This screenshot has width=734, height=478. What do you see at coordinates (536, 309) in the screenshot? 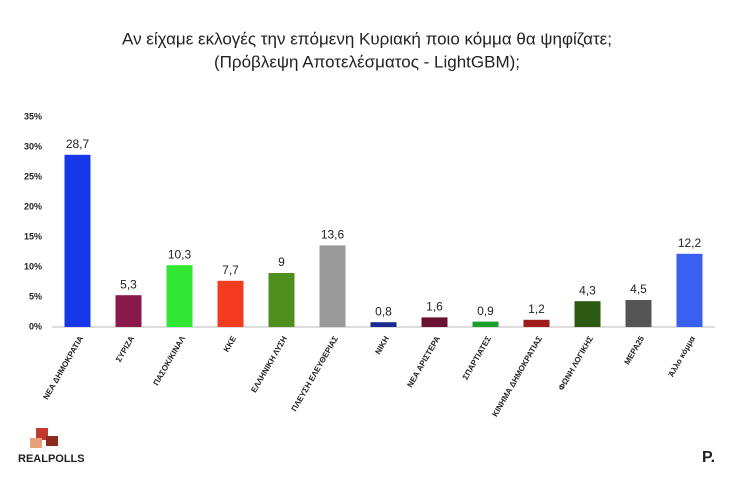
I see `value-label: 1,2` at bounding box center [536, 309].